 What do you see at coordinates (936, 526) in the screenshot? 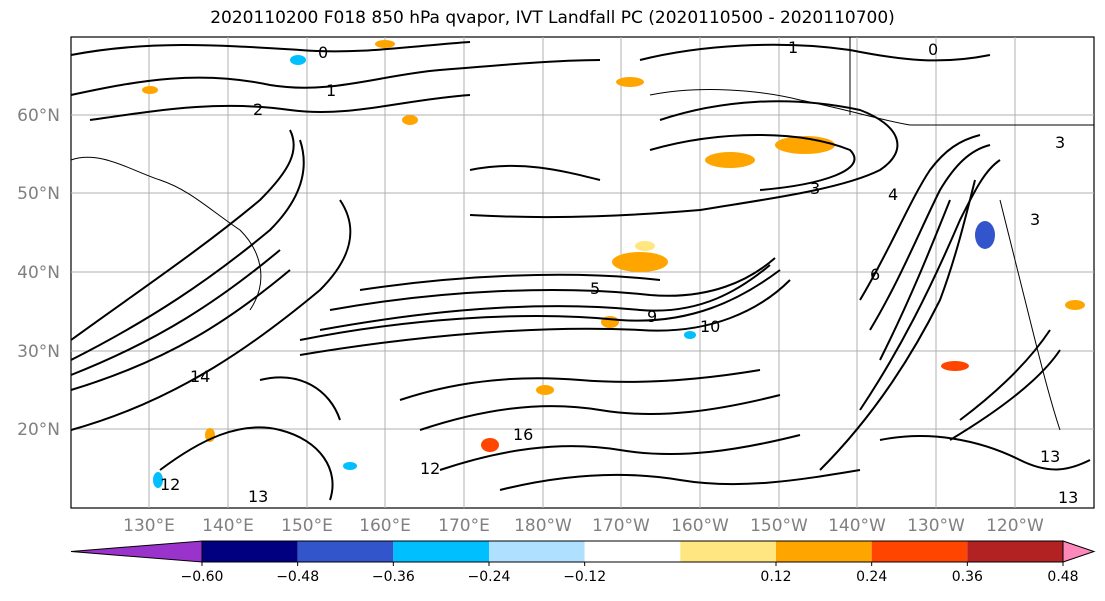
I see `lon-label: 130°W` at bounding box center [936, 526].